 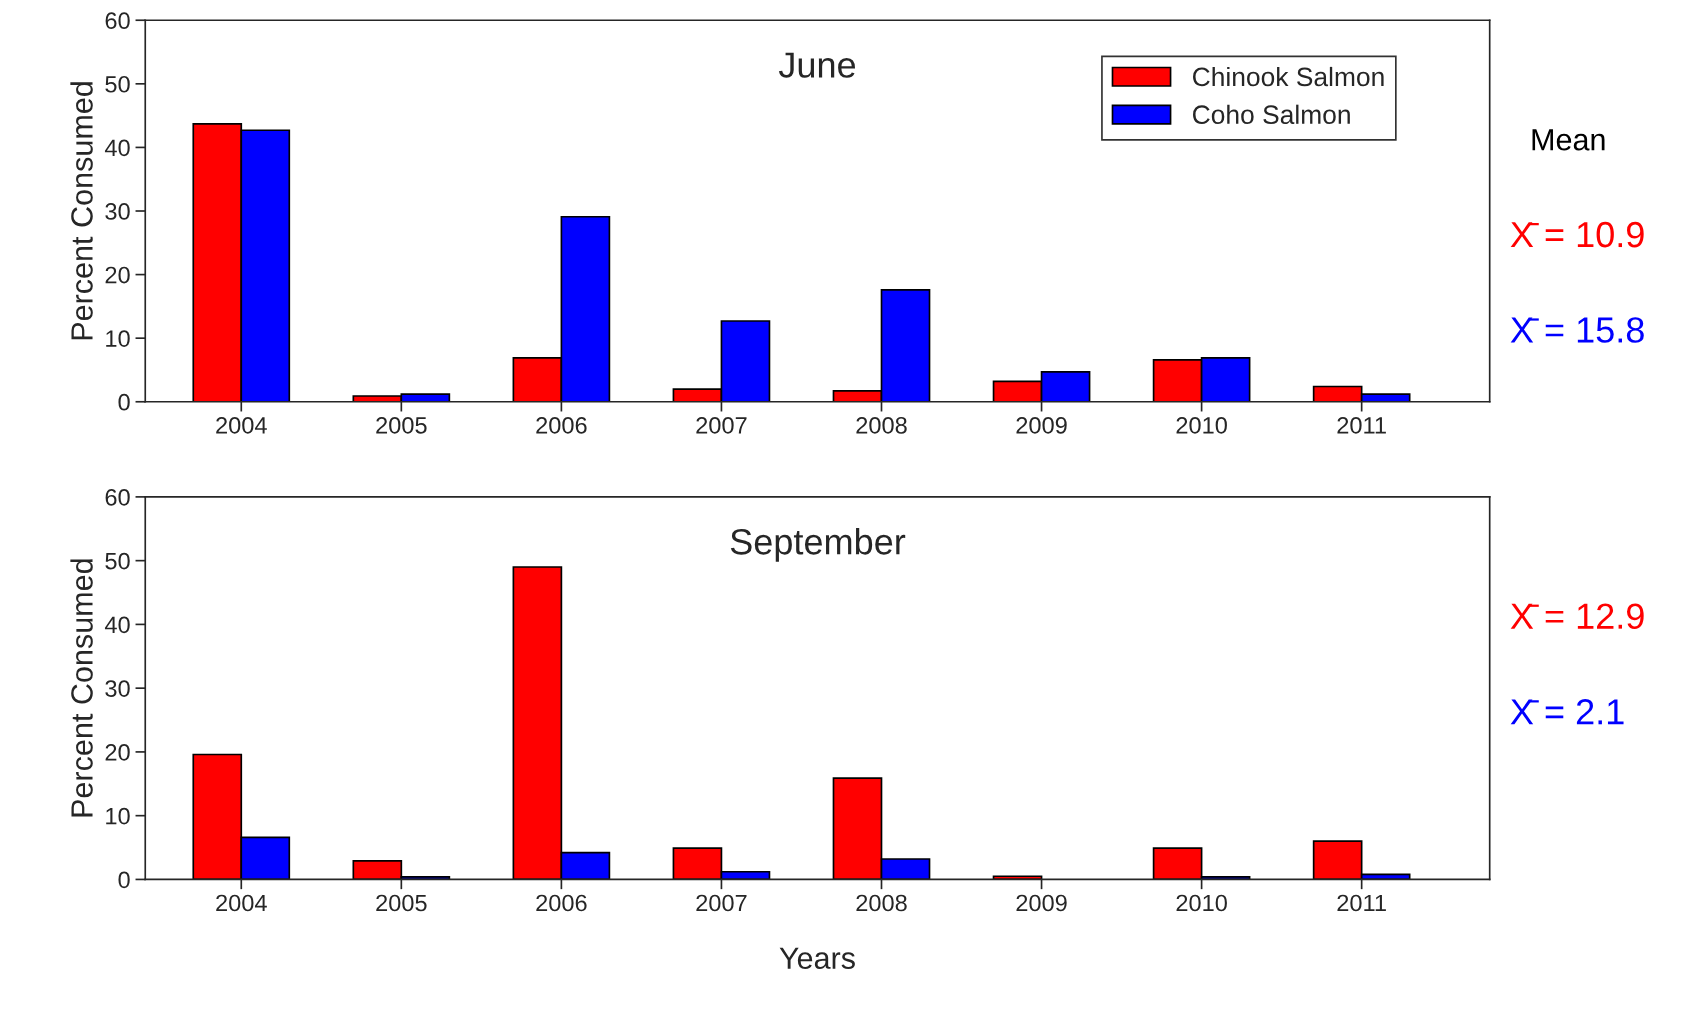 I want to click on x-axis-title: Years, so click(x=817, y=958).